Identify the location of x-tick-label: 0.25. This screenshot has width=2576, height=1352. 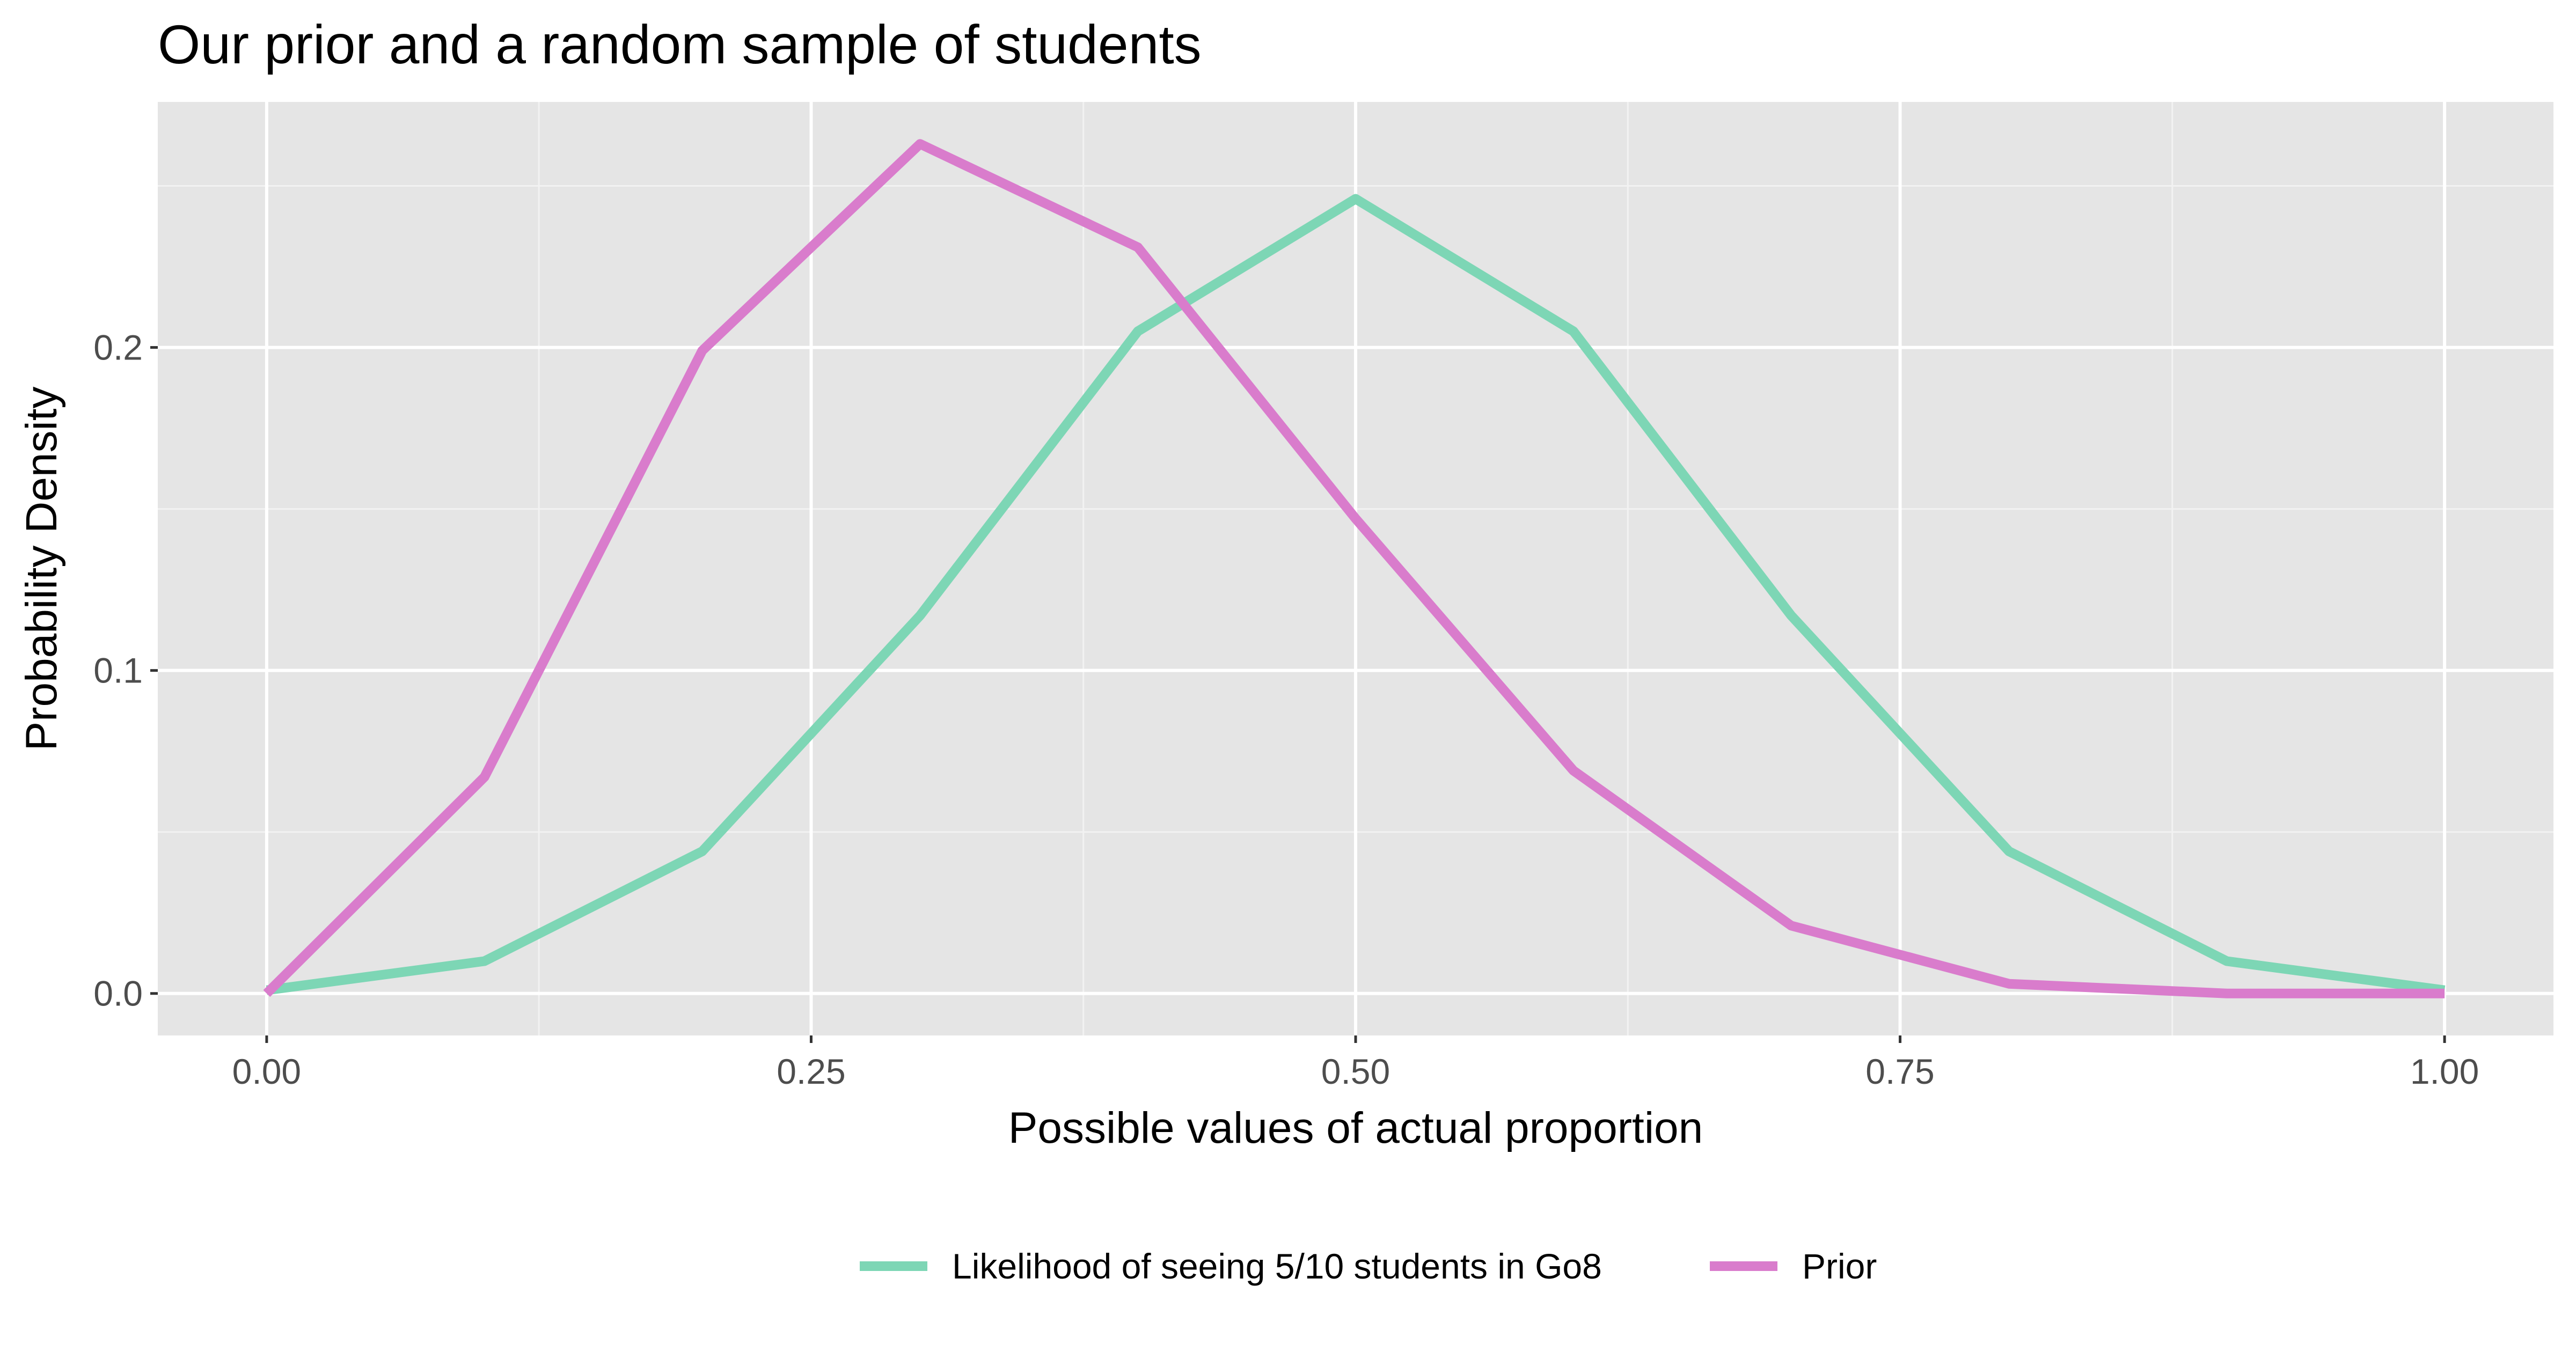
(811, 1071).